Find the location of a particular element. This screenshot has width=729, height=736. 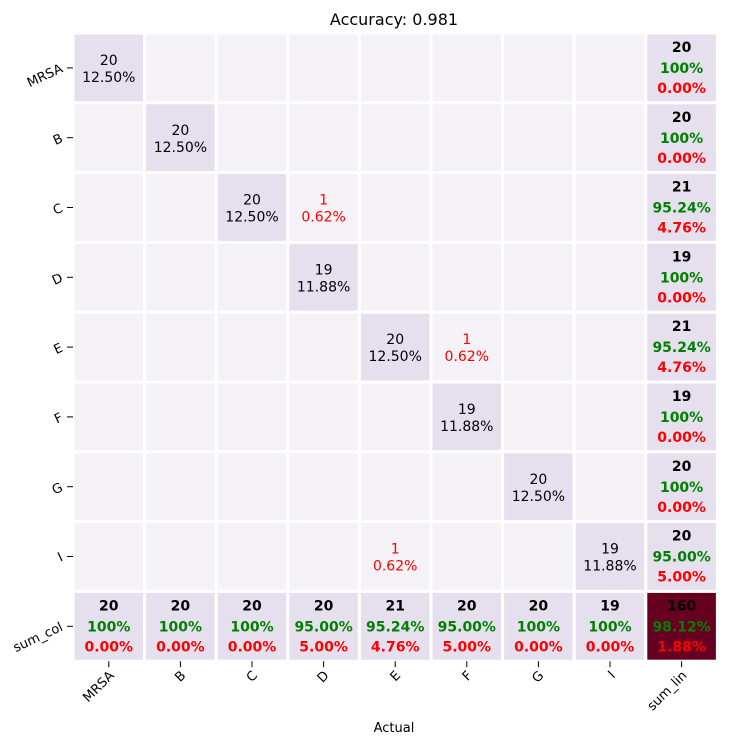

x-tick-label: sum_lin is located at coordinates (668, 691).